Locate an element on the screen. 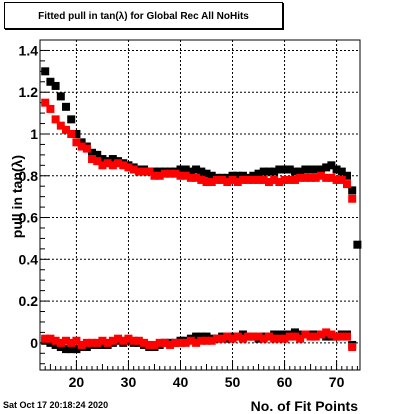 The width and height of the screenshot is (400, 414). x-tick-label: 70 is located at coordinates (337, 382).